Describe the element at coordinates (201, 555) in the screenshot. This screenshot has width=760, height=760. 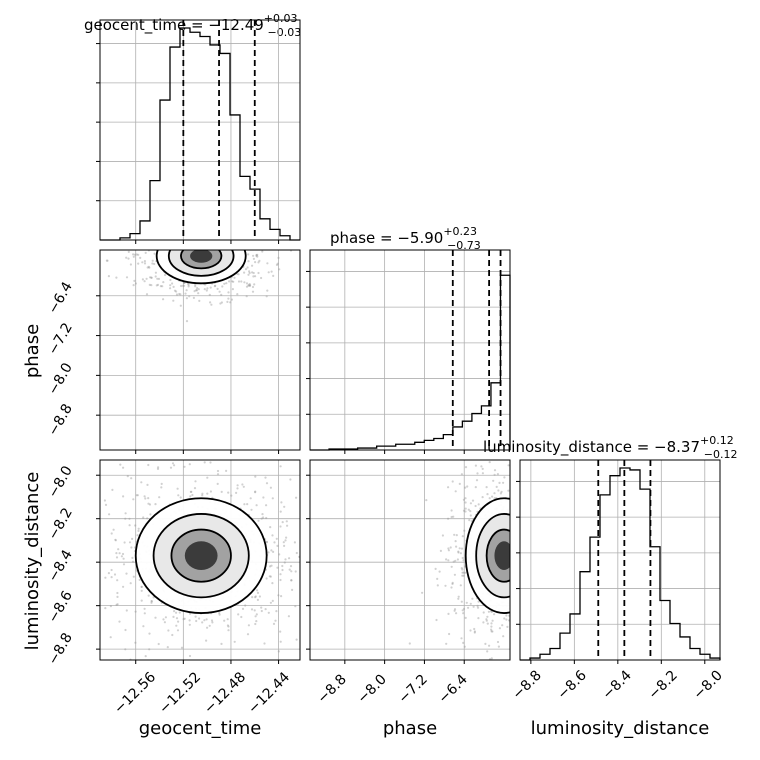
I see `contour-line` at that location.